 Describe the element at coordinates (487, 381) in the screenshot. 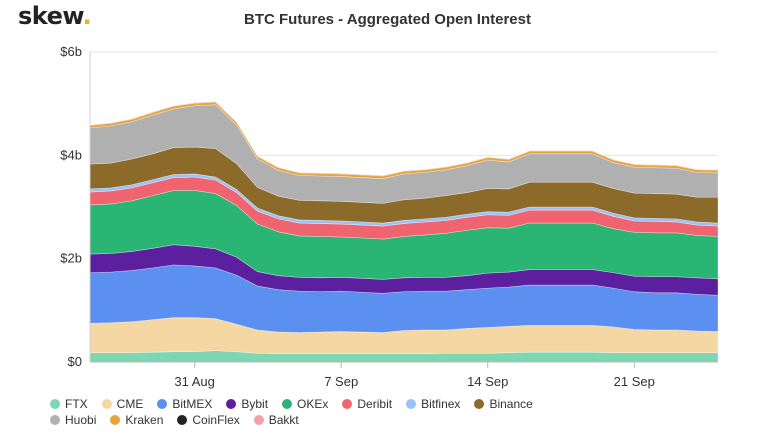

I see `x-tick-label: 14 Sep` at that location.